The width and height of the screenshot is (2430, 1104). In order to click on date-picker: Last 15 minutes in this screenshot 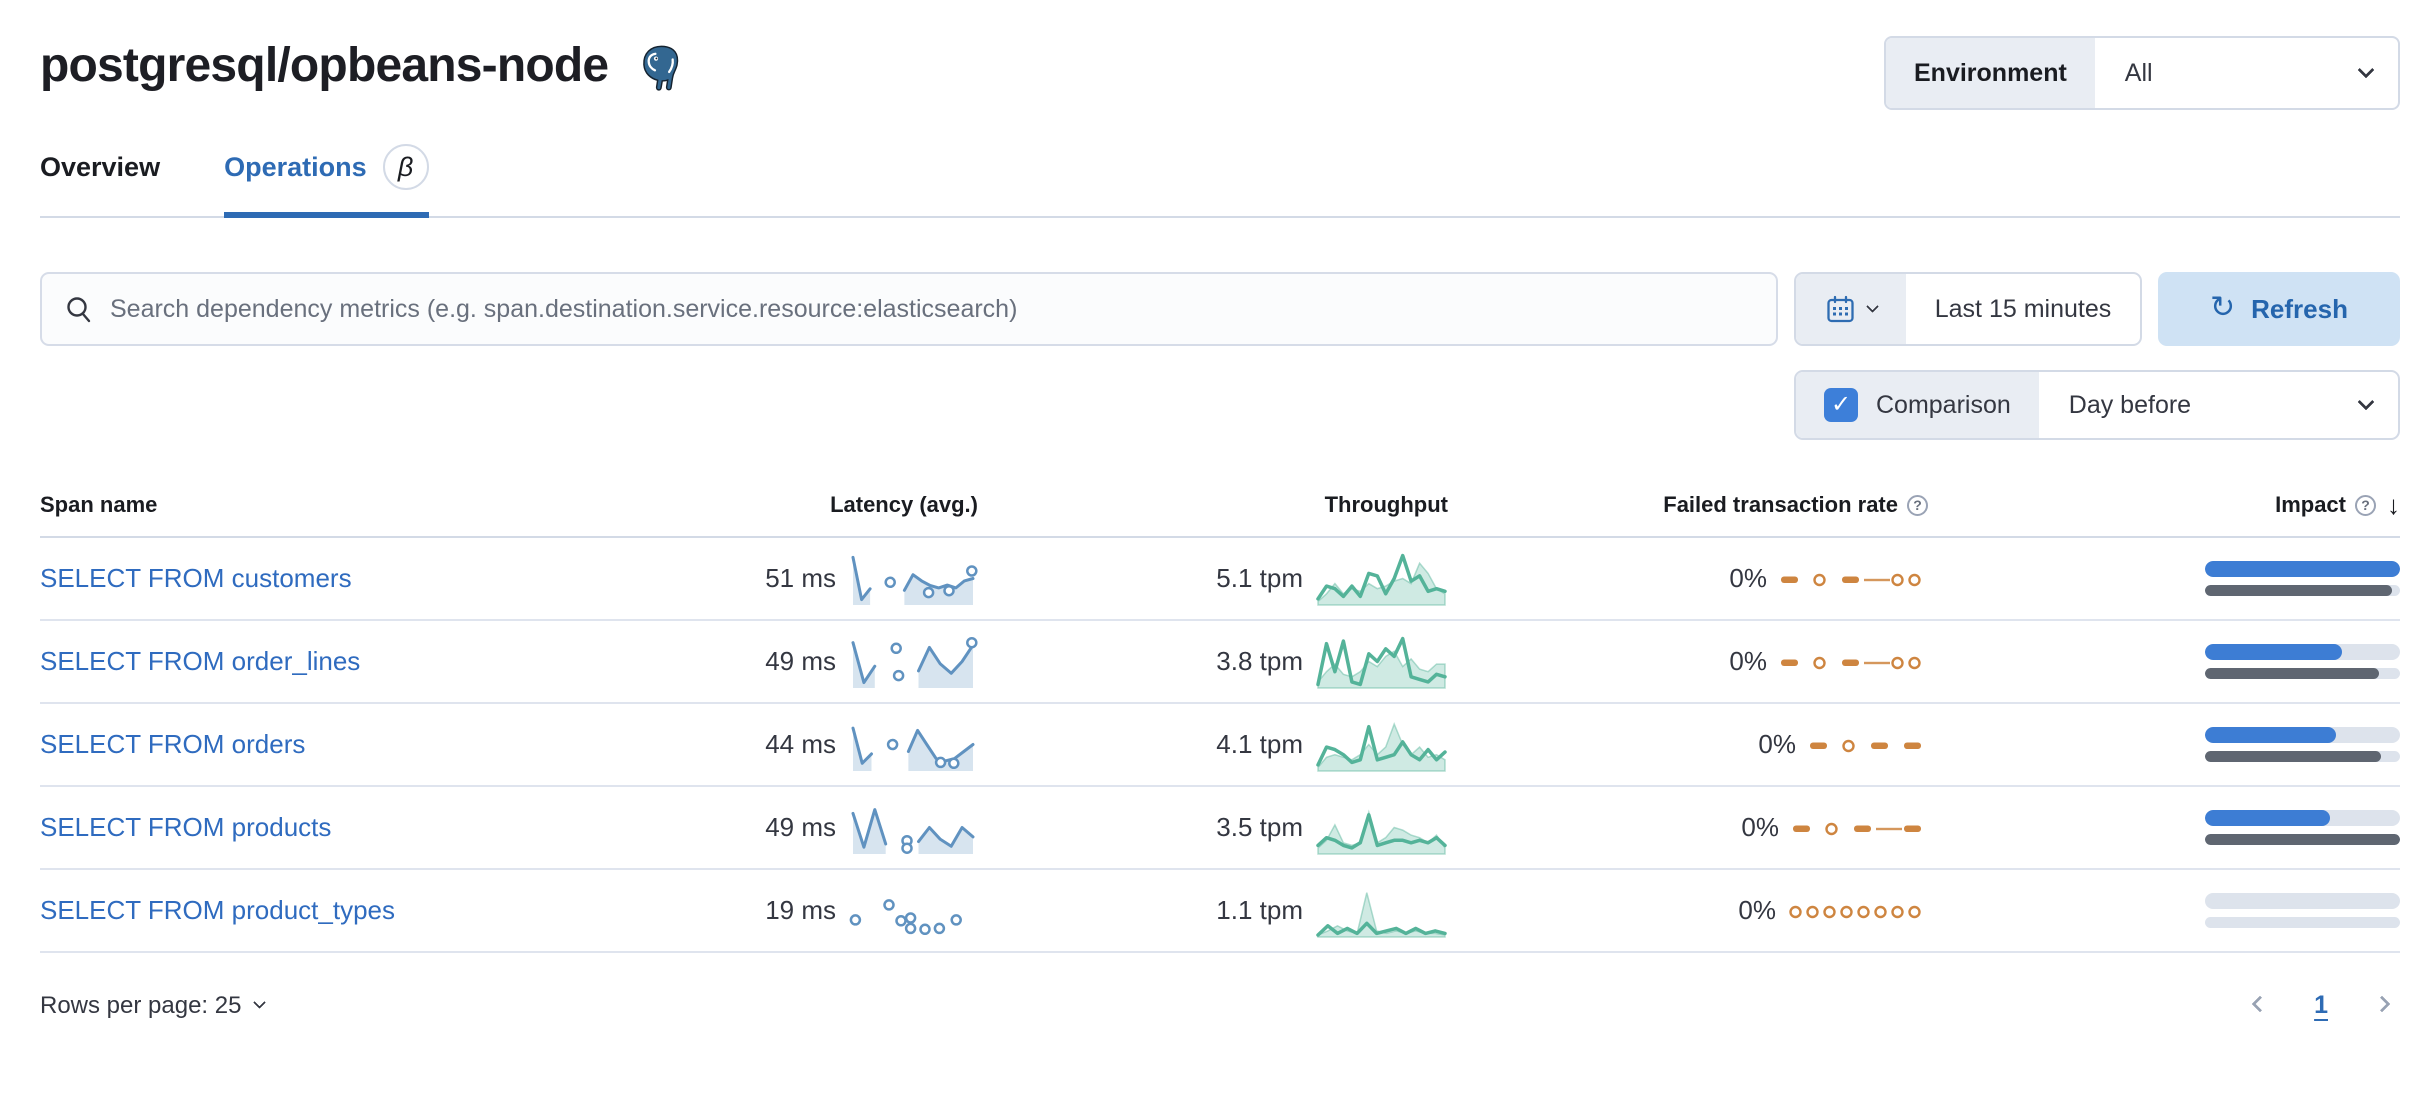, I will do `click(1968, 309)`.